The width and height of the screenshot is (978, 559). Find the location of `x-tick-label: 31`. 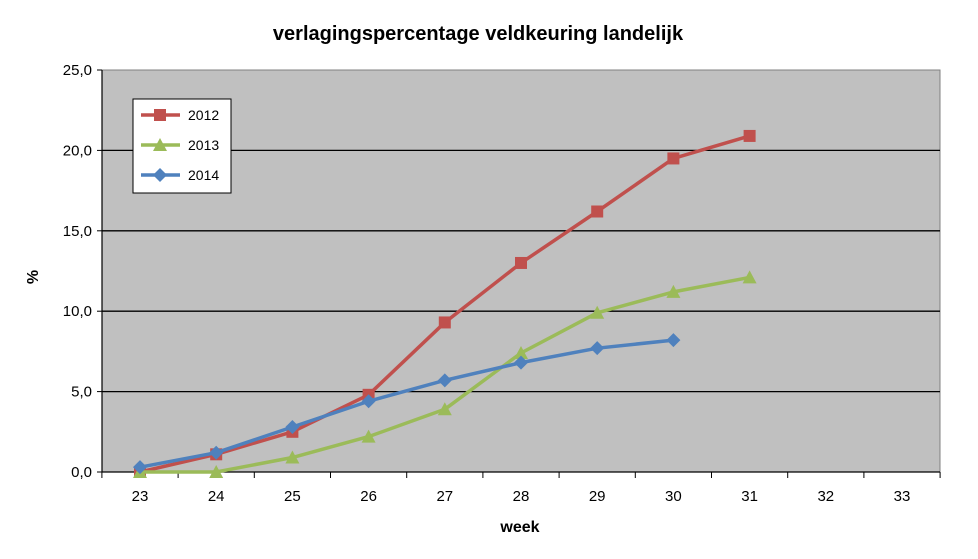

x-tick-label: 31 is located at coordinates (749, 496).